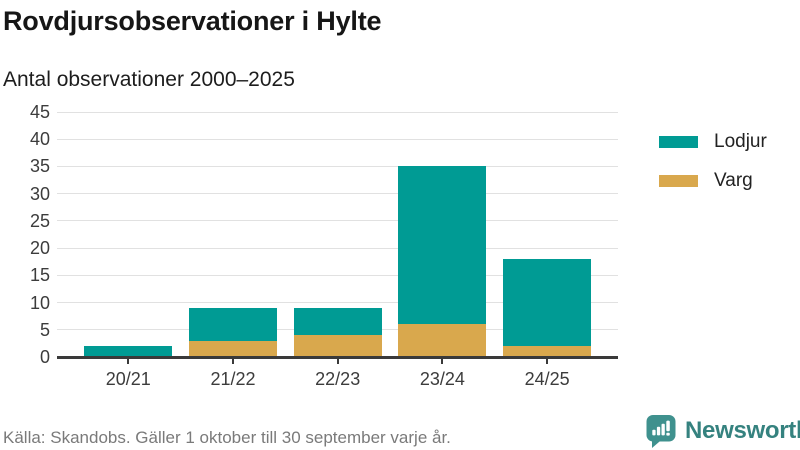 The height and width of the screenshot is (450, 800). I want to click on page-title: Rovdjursobservationer i Hylte, so click(192, 21).